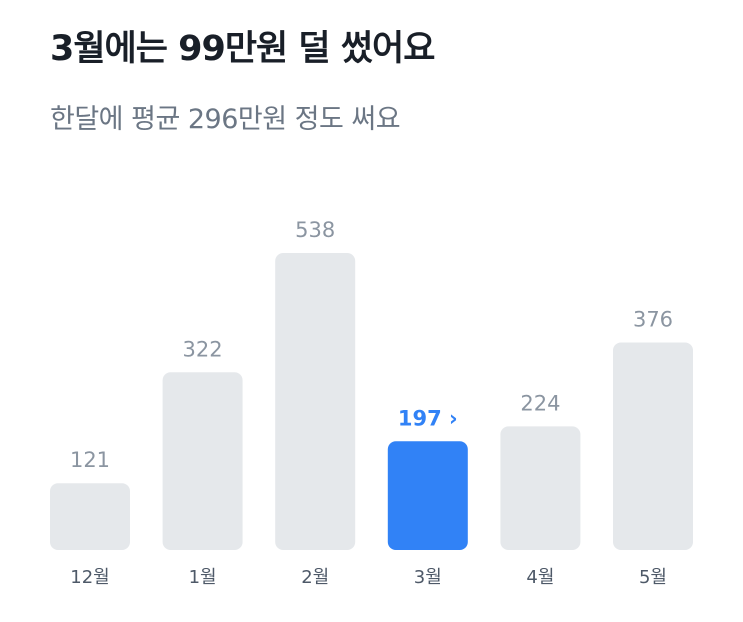  I want to click on month-tick-label: 2월, so click(315, 577).